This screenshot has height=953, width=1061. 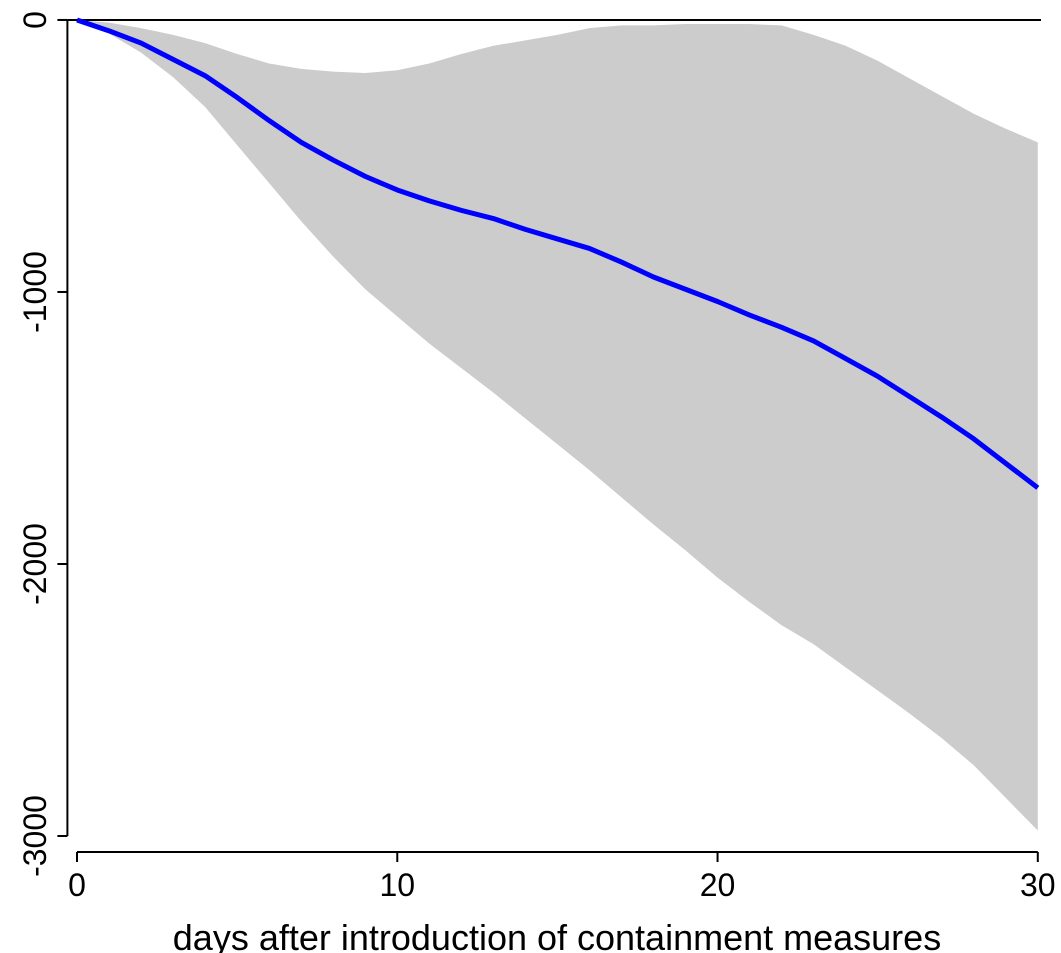 What do you see at coordinates (77, 885) in the screenshot?
I see `x-tick-label: 0` at bounding box center [77, 885].